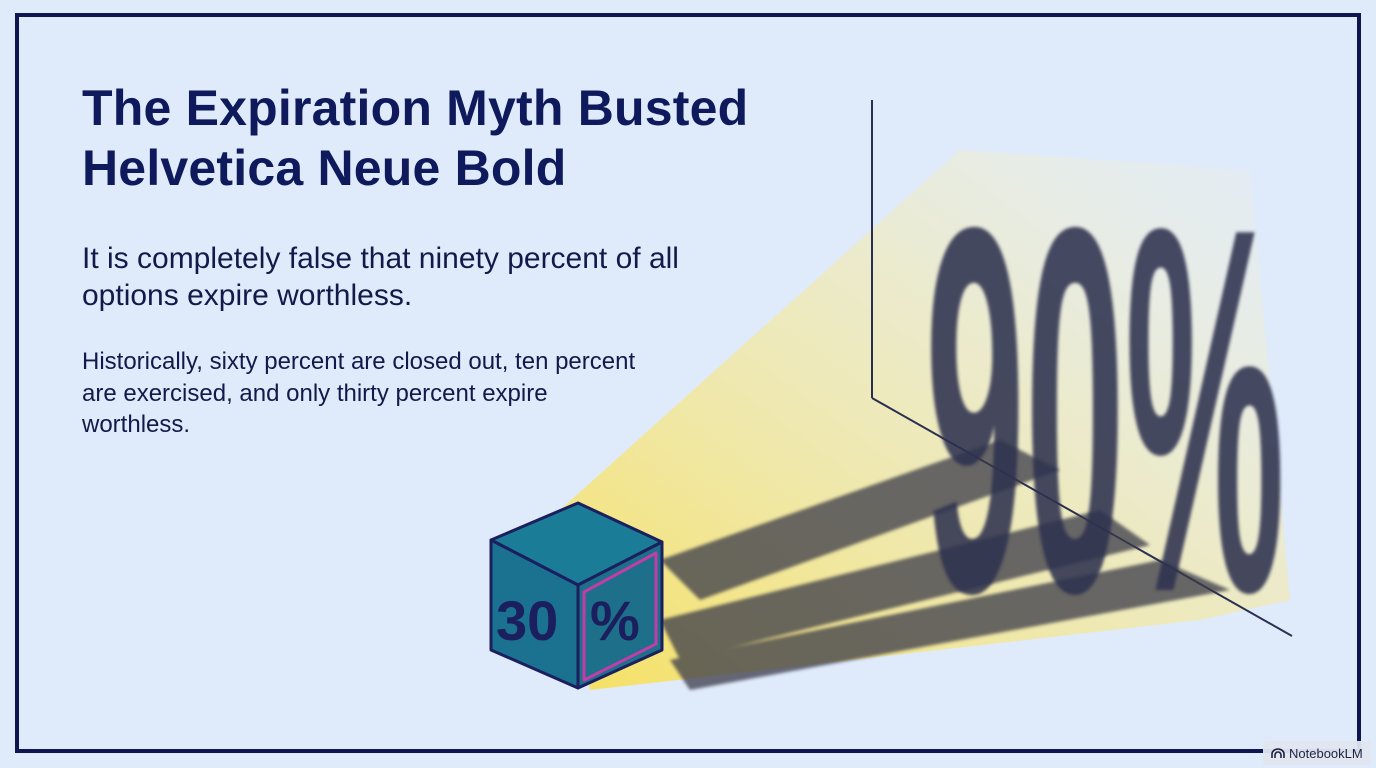 The width and height of the screenshot is (1376, 768). Describe the element at coordinates (945, 565) in the screenshot. I see `shadow-floor` at that location.